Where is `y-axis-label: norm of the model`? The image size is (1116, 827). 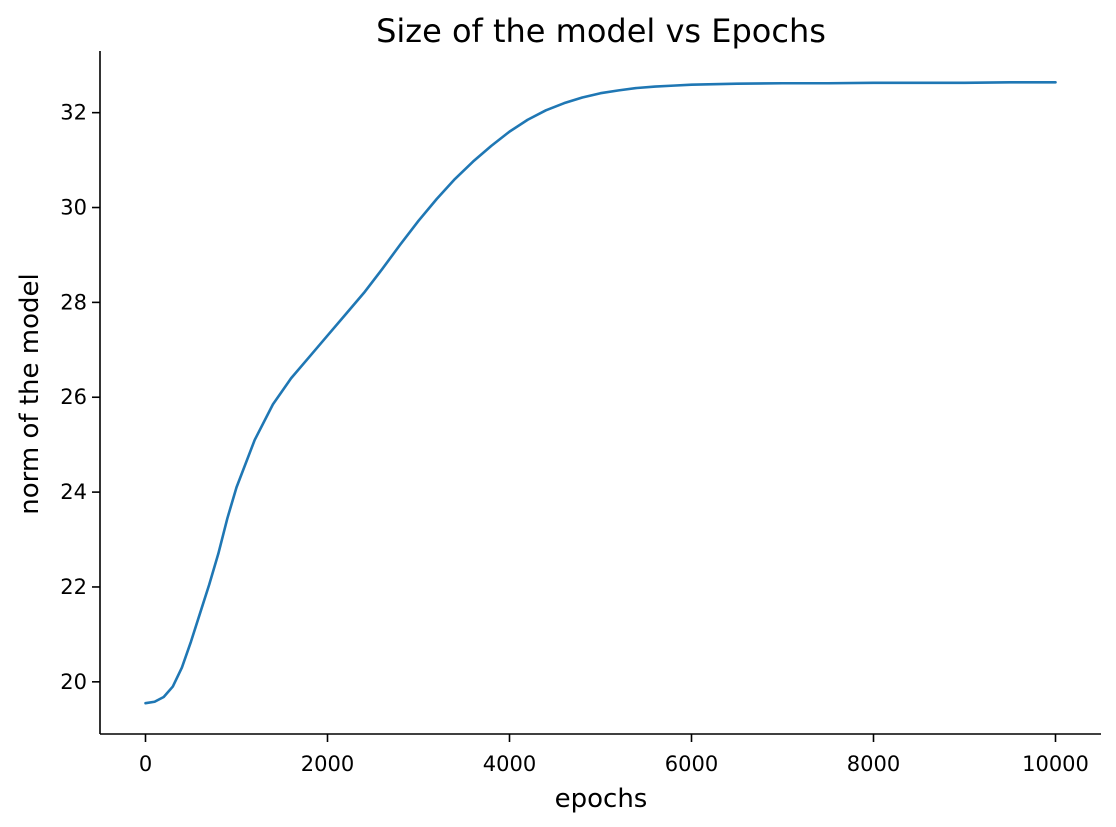 y-axis-label: norm of the model is located at coordinates (30, 393).